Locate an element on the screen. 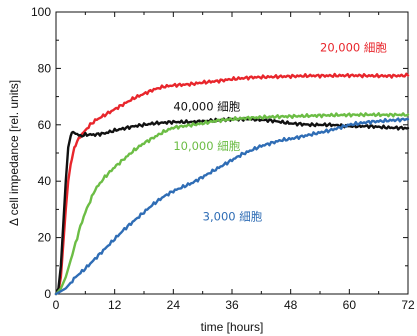  y-tick-label: 80 is located at coordinates (45, 68).